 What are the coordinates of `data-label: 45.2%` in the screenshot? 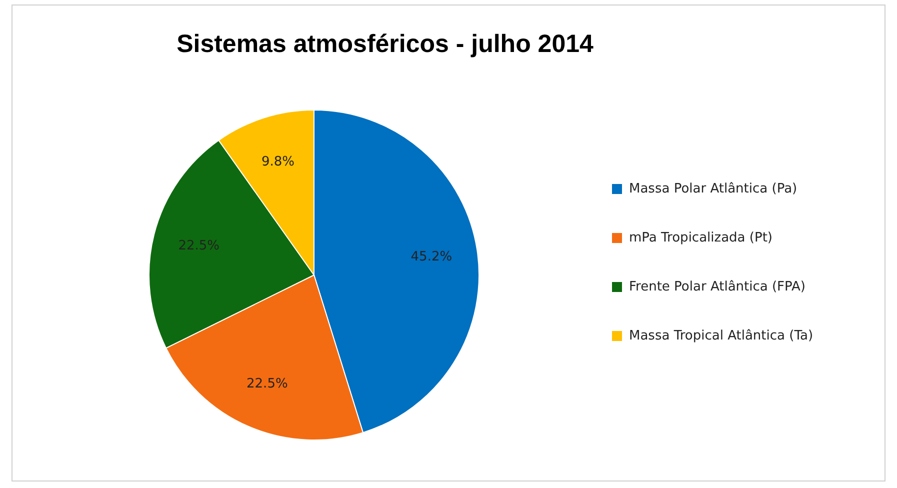 It's located at (431, 257).